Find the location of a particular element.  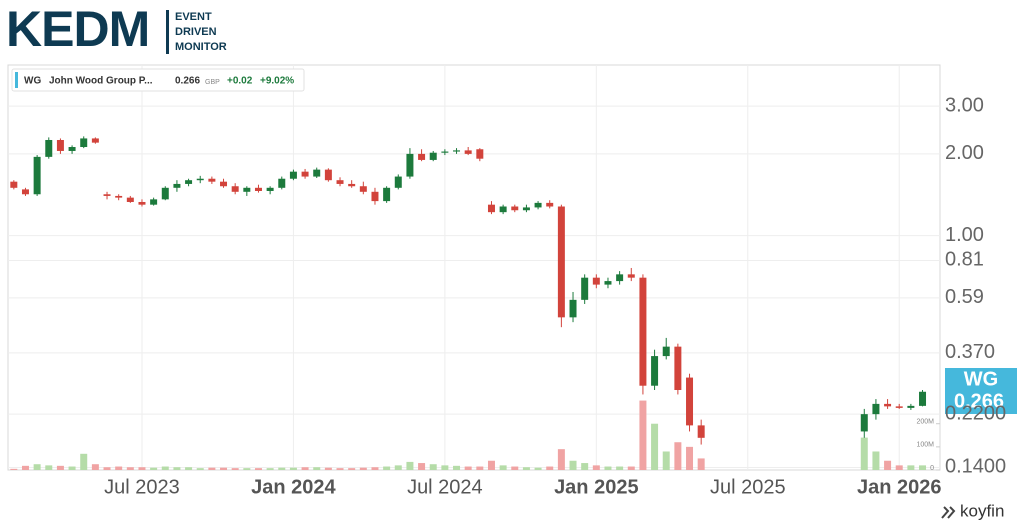

y2-tick-label: 0 is located at coordinates (932, 468).